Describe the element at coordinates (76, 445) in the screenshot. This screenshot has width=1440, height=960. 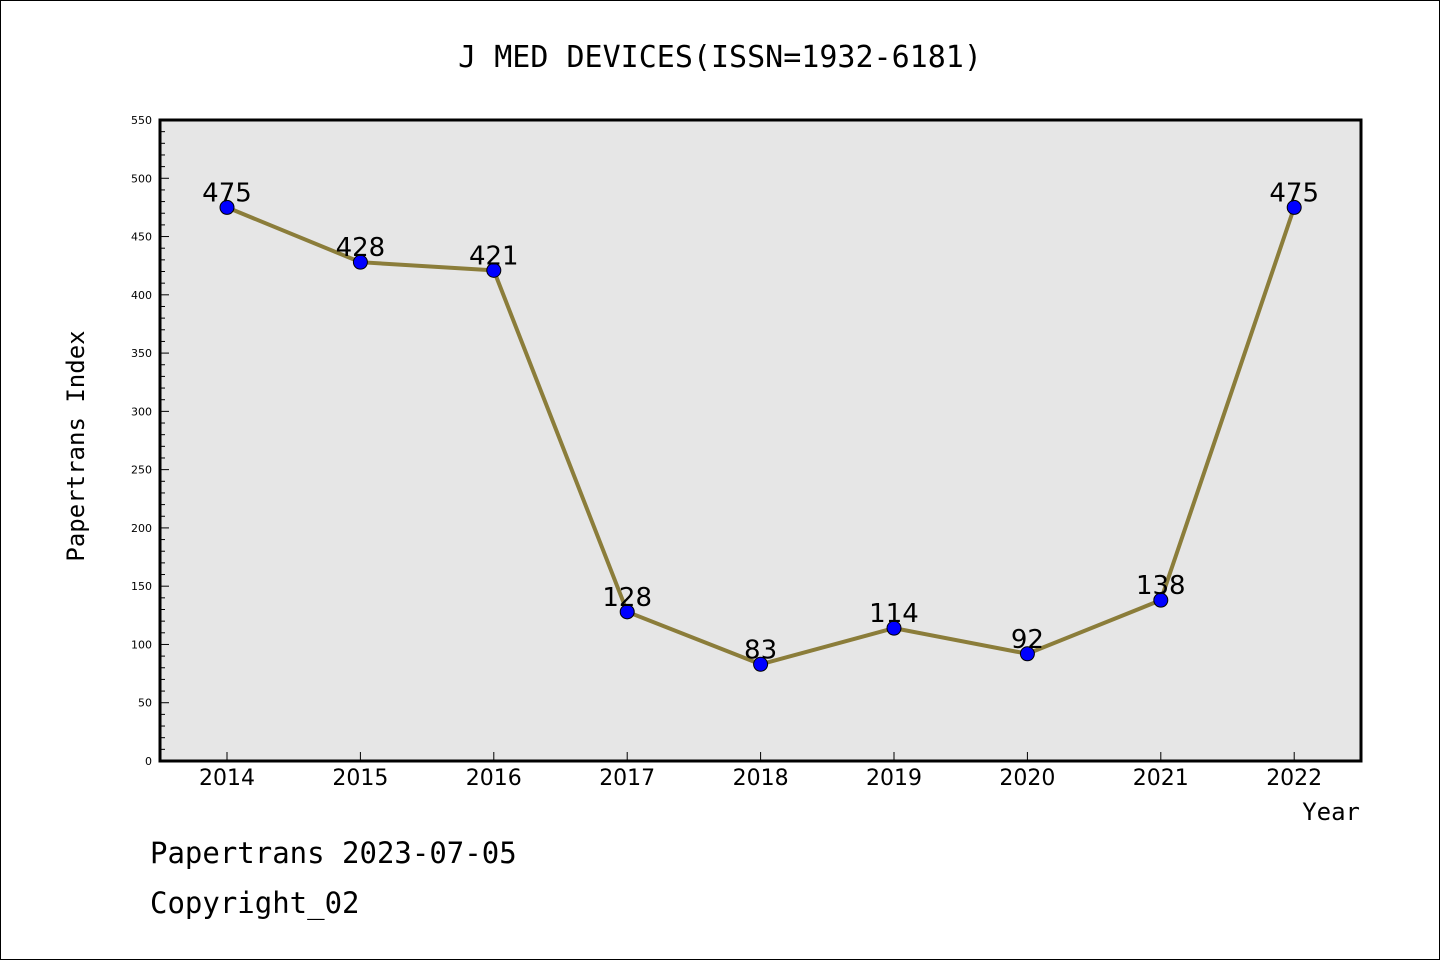
I see `y-axis-label: Papertrans Index` at that location.